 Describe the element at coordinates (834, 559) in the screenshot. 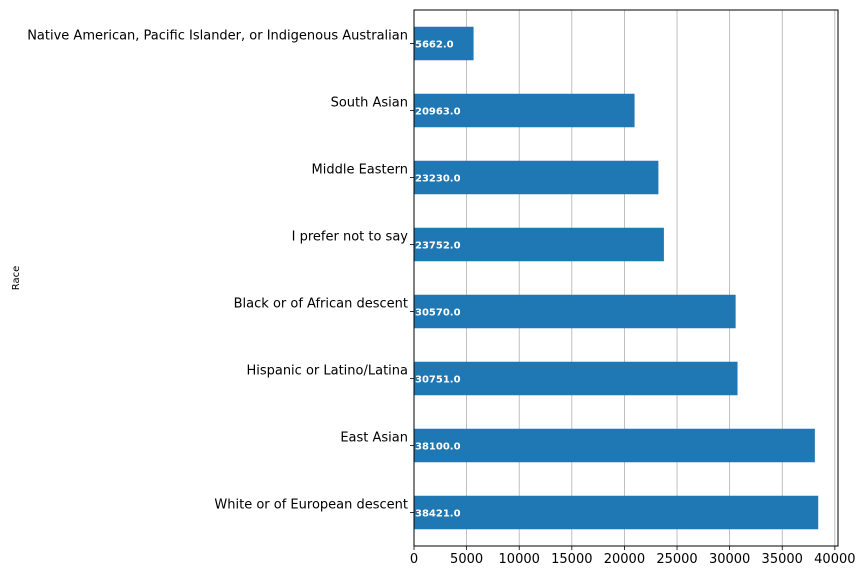

I see `x-tick-label: 40000` at that location.